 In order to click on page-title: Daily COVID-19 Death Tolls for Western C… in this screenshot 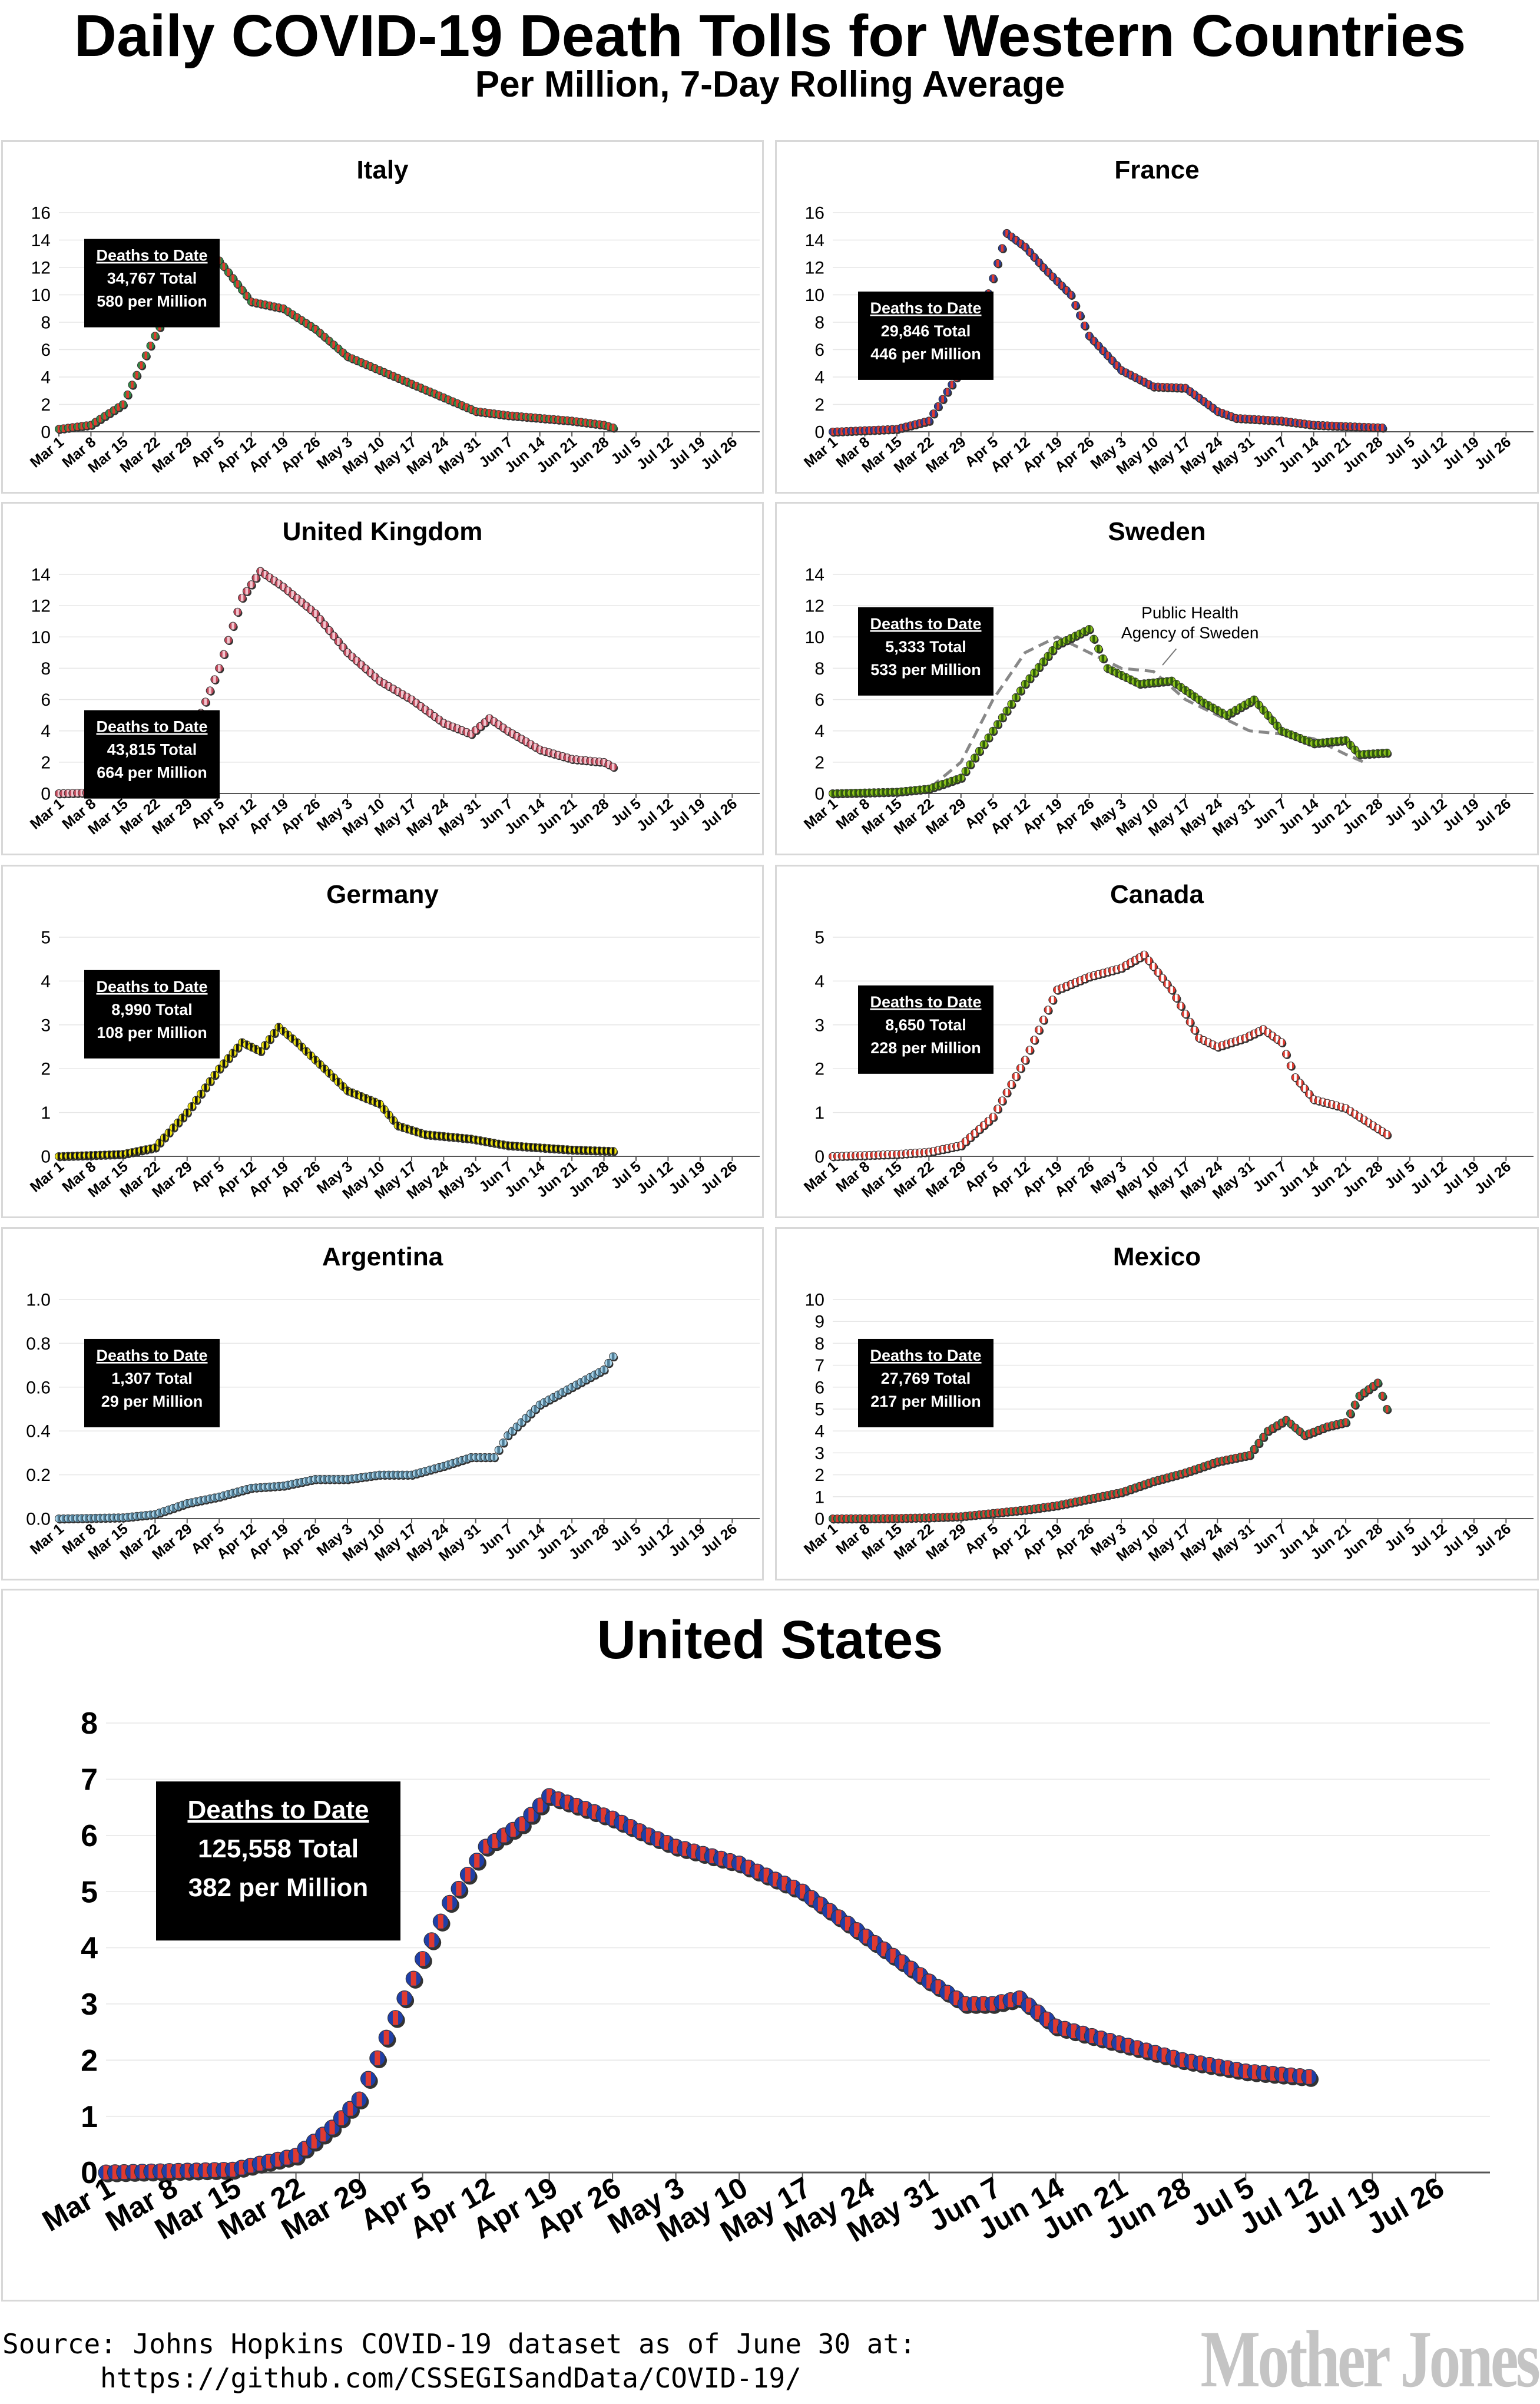, I will do `click(770, 36)`.